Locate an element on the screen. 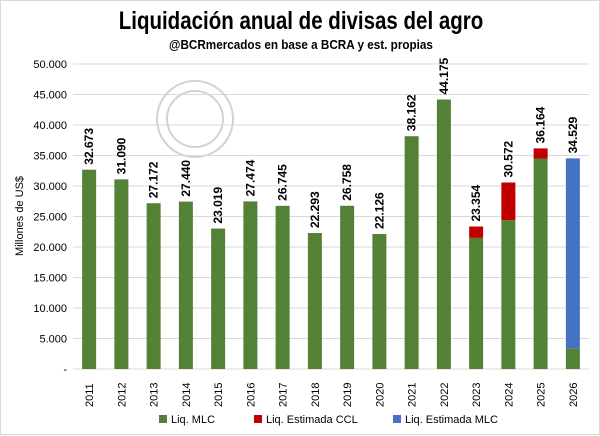  data-label: 31.090 is located at coordinates (121, 155).